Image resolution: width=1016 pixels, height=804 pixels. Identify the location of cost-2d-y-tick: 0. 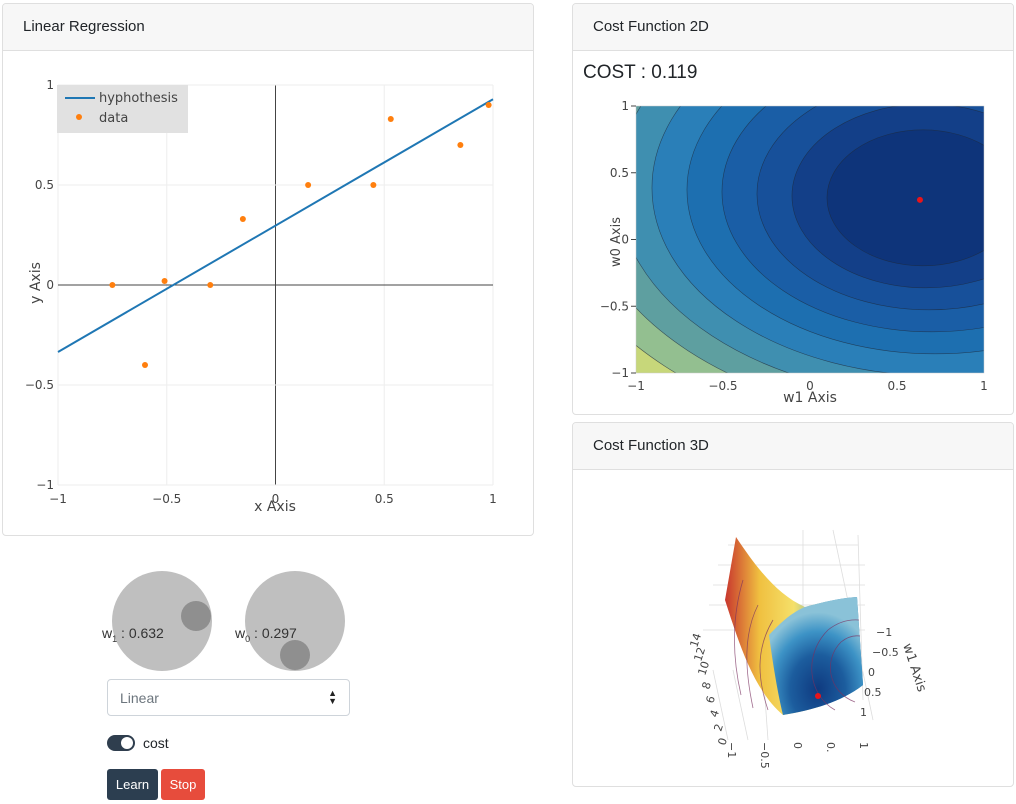
(625, 240).